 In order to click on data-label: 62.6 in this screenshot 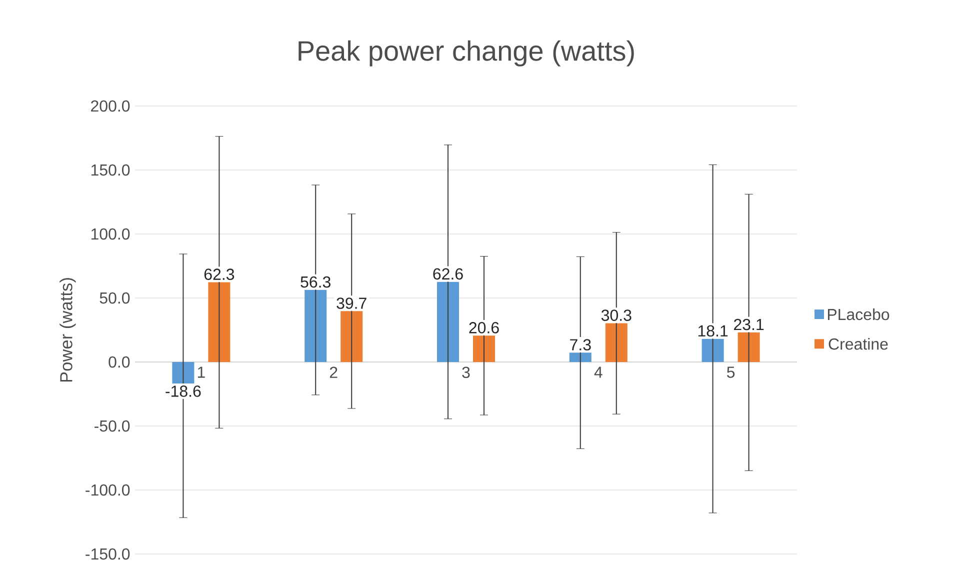, I will do `click(448, 274)`.